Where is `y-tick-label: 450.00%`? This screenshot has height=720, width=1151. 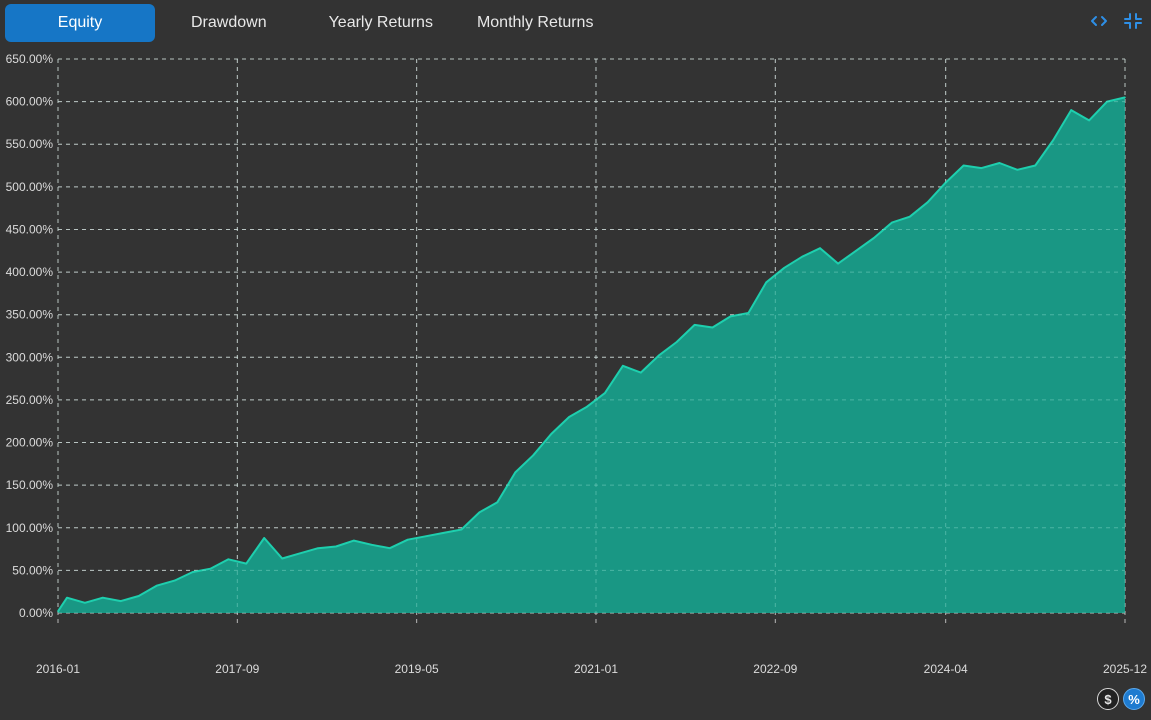
y-tick-label: 450.00% is located at coordinates (30, 229).